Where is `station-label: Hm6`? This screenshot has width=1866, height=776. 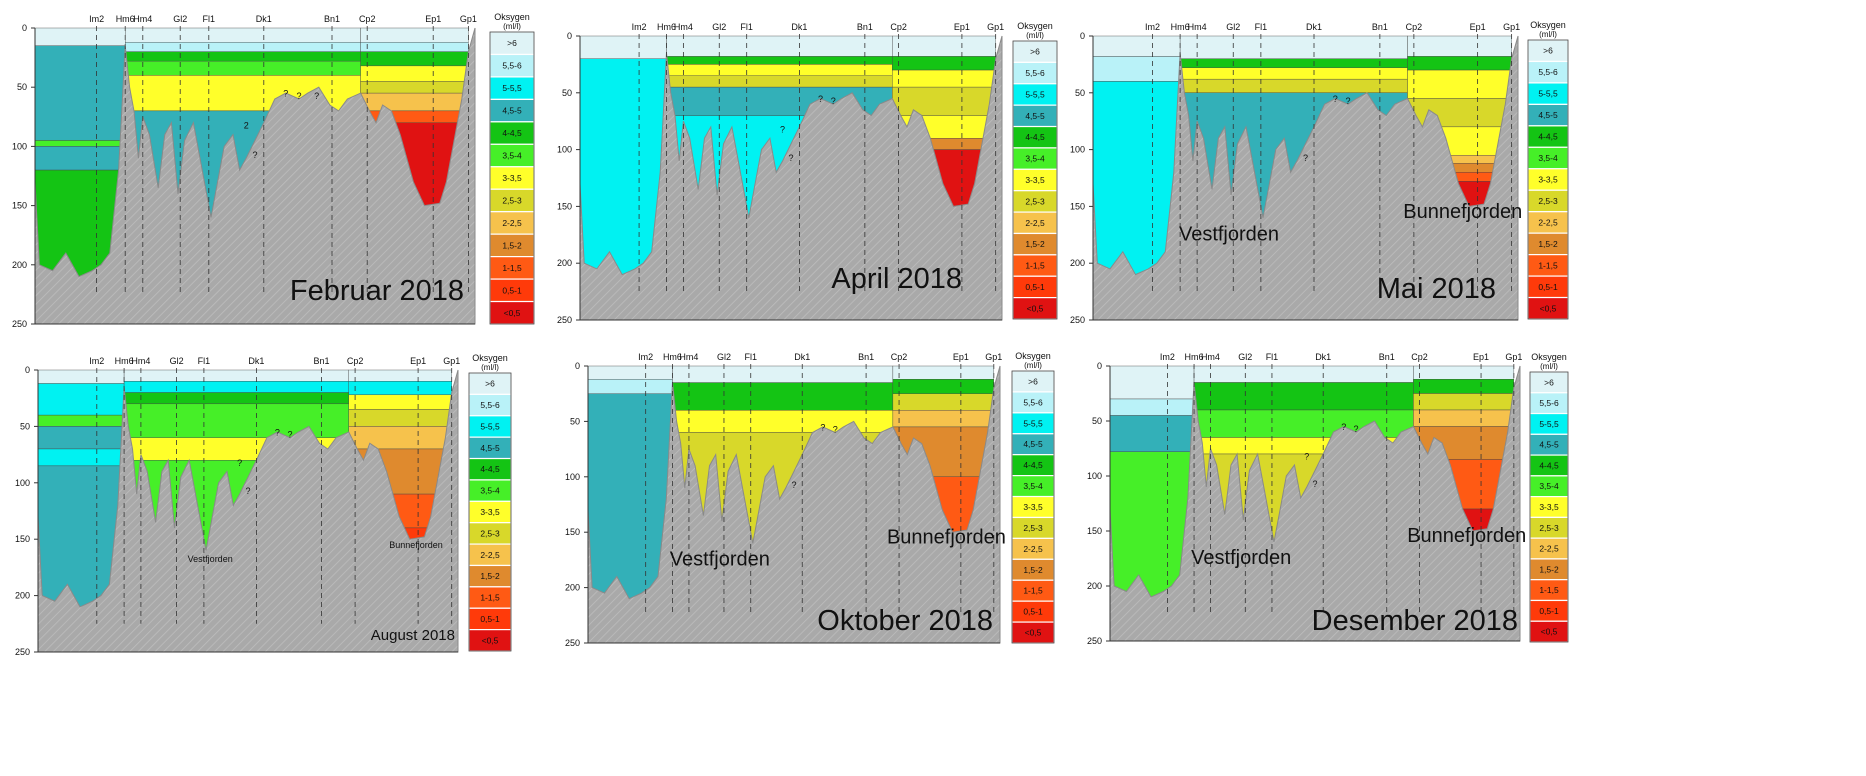
station-label: Hm6 is located at coordinates (124, 361).